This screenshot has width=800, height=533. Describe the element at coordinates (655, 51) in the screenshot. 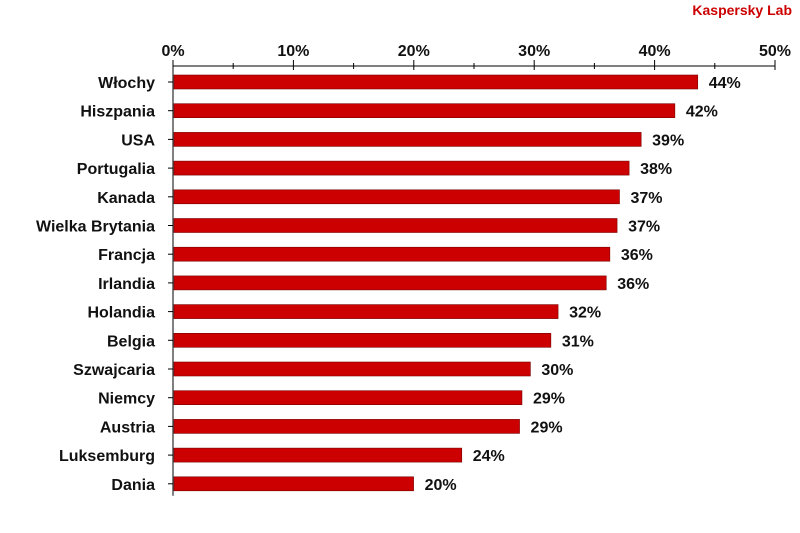

I see `x-tick-label: 40%` at that location.